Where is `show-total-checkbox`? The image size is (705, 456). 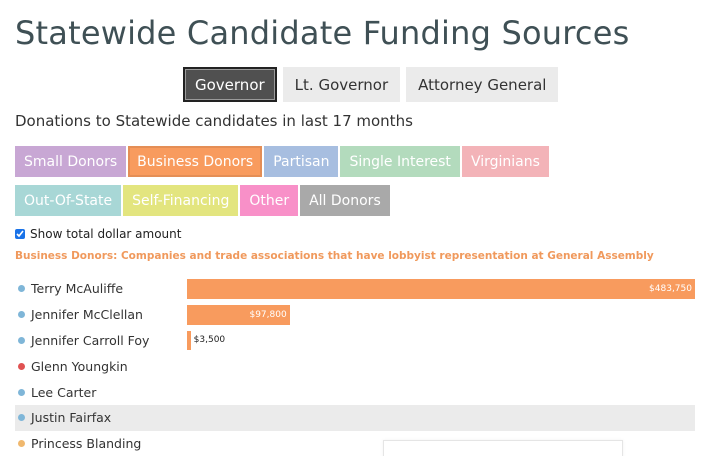 show-total-checkbox is located at coordinates (20, 234).